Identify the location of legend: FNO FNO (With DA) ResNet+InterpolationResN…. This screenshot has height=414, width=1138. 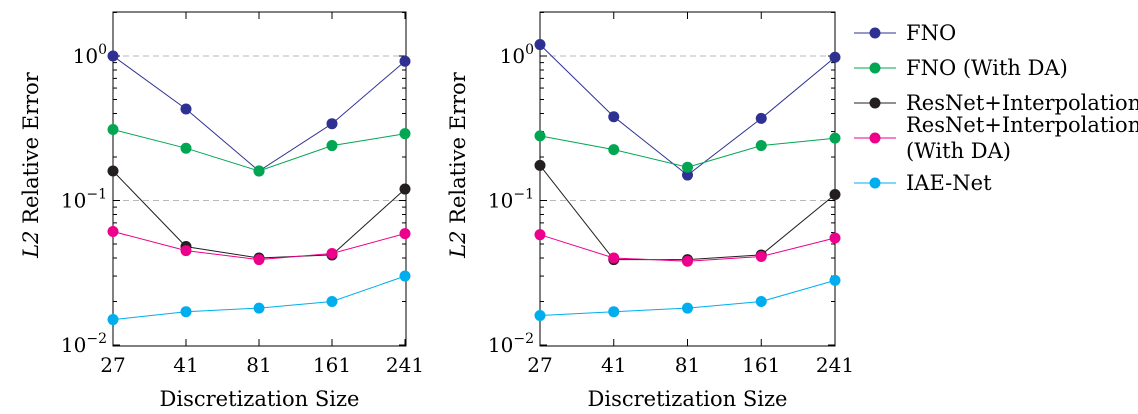
(996, 108).